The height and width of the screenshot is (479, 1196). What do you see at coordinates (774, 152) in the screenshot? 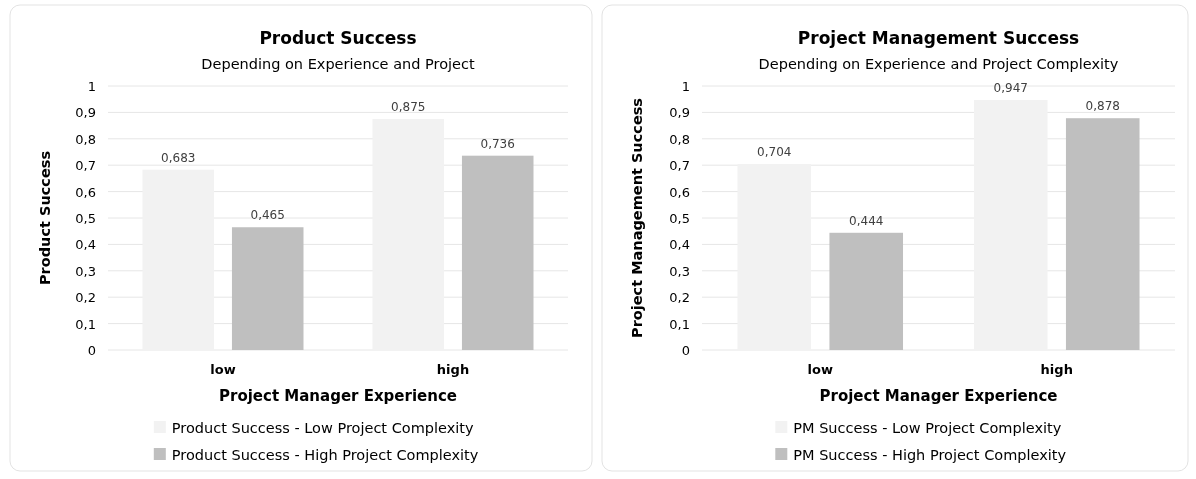
I see `data-label: 0,704` at bounding box center [774, 152].